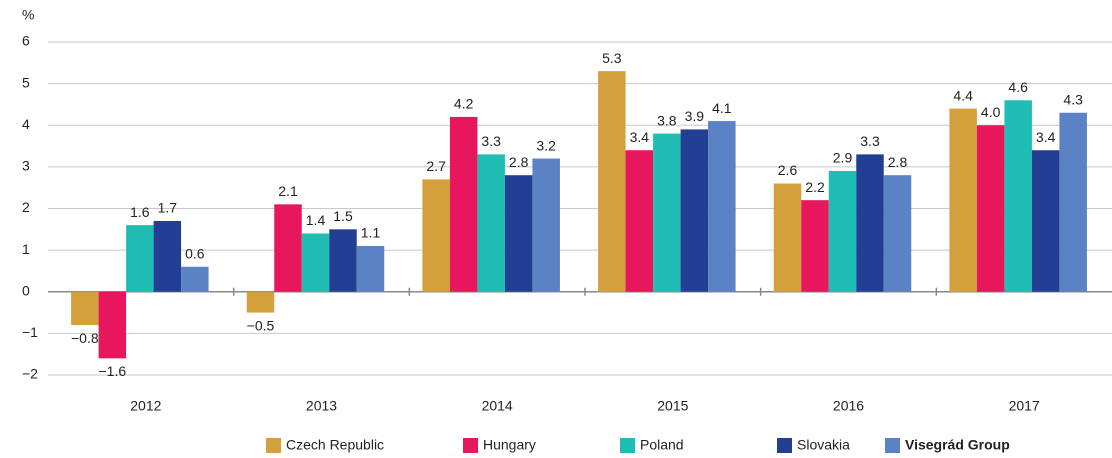 Image resolution: width=1112 pixels, height=458 pixels. I want to click on y-tick-label: 0, so click(26, 290).